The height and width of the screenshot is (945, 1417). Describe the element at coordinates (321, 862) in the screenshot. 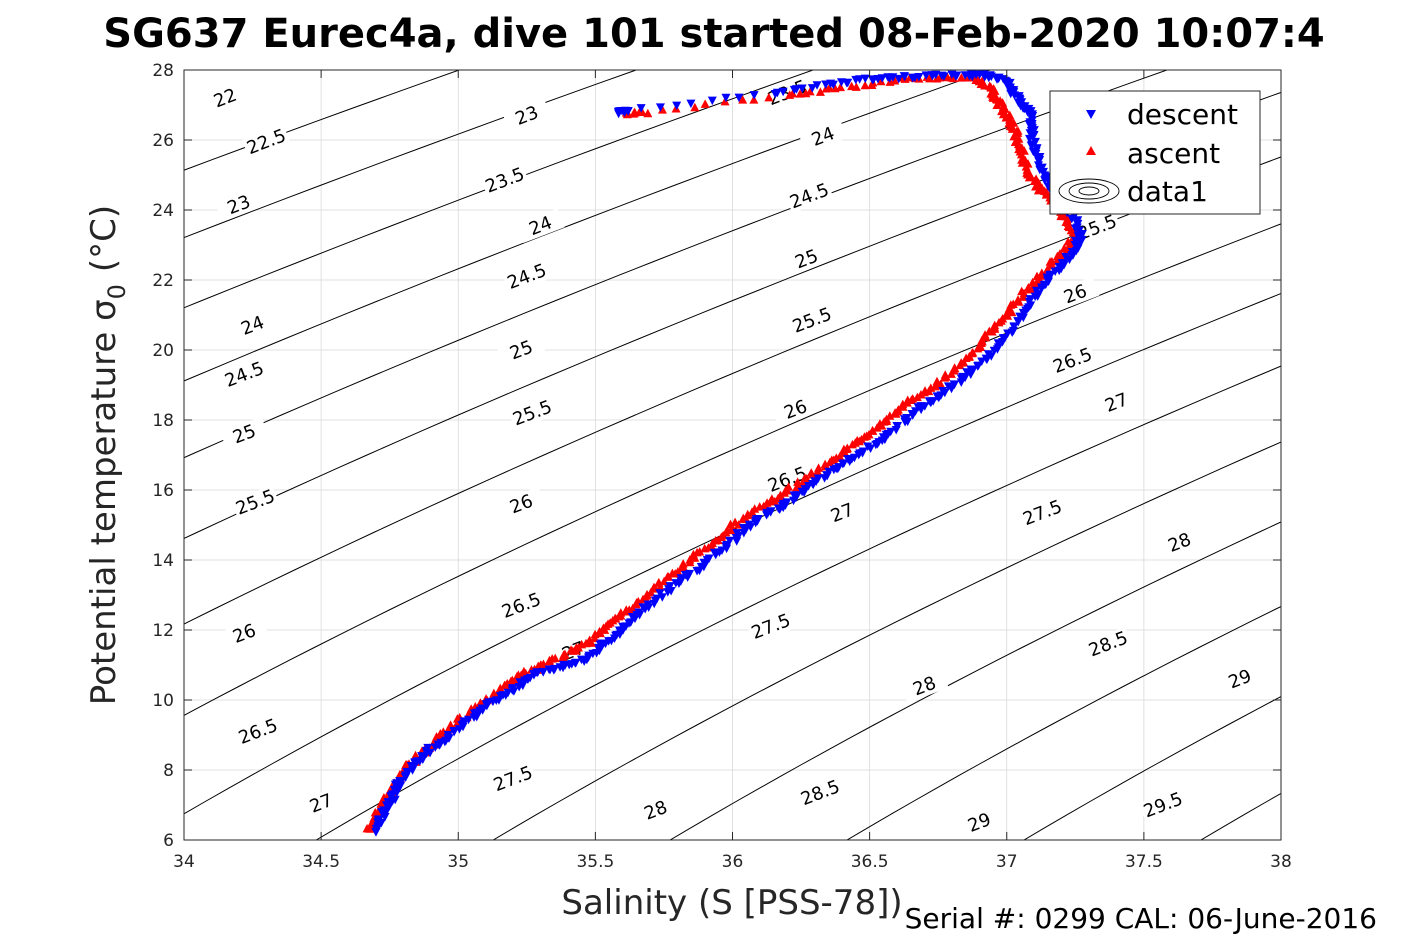

I see `x-tick-label: 34.5` at that location.